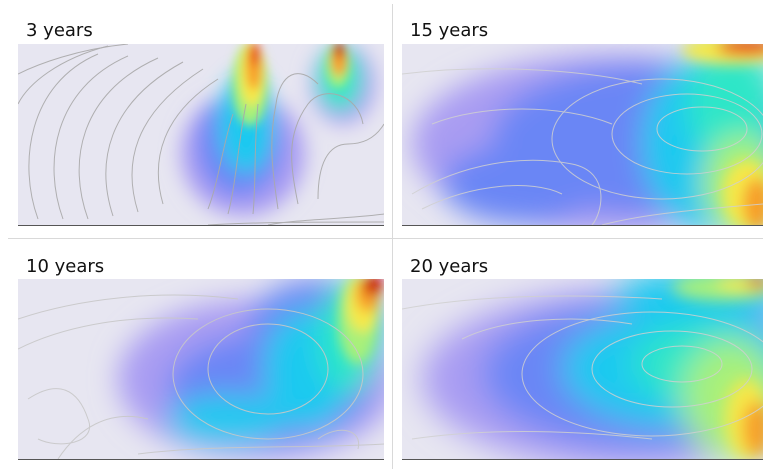  What do you see at coordinates (392, 236) in the screenshot?
I see `column-divider` at bounding box center [392, 236].